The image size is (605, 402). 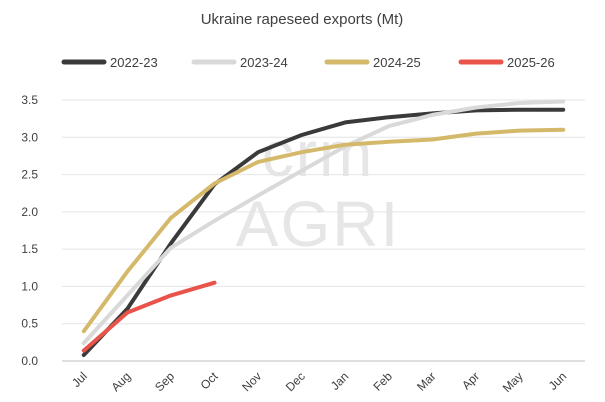 I want to click on watermark: crm AGRI, so click(x=318, y=189).